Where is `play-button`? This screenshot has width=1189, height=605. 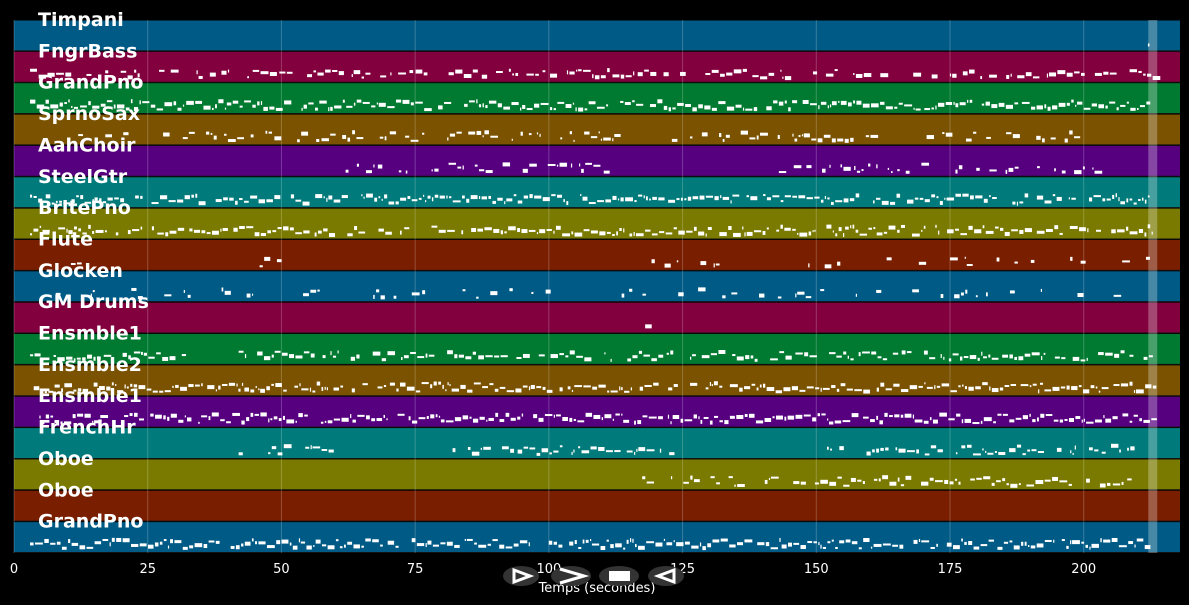
play-button is located at coordinates (521, 576).